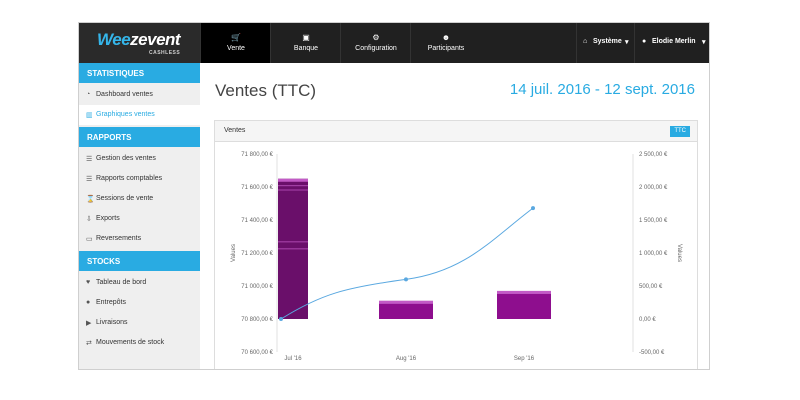  What do you see at coordinates (375, 43) in the screenshot?
I see `nav-item-configuration: ⚙ Configuration` at bounding box center [375, 43].